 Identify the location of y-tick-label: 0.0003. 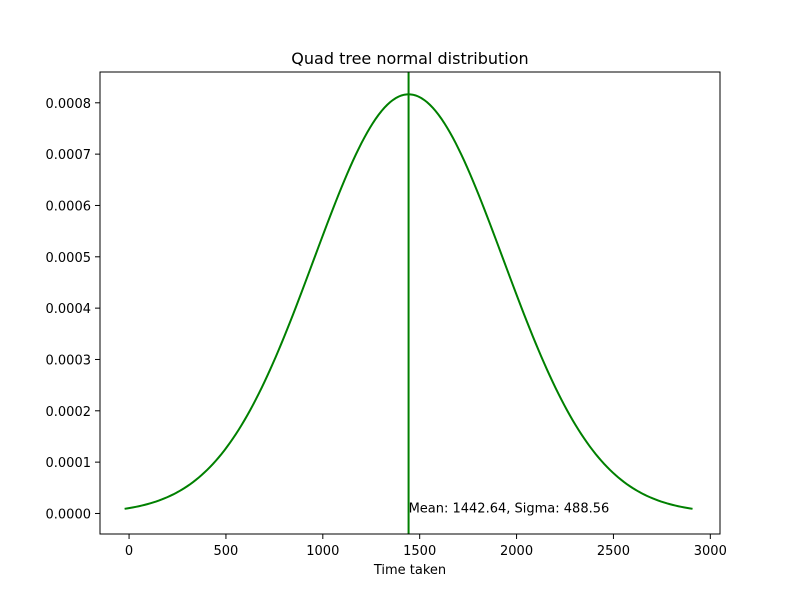
(69, 360).